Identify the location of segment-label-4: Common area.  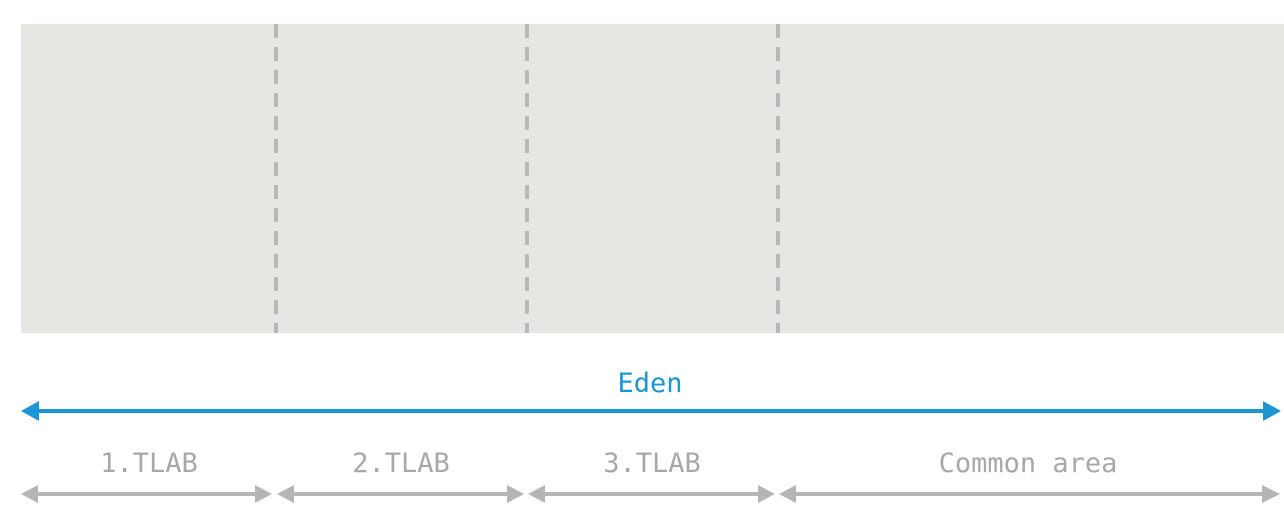
(1028, 463).